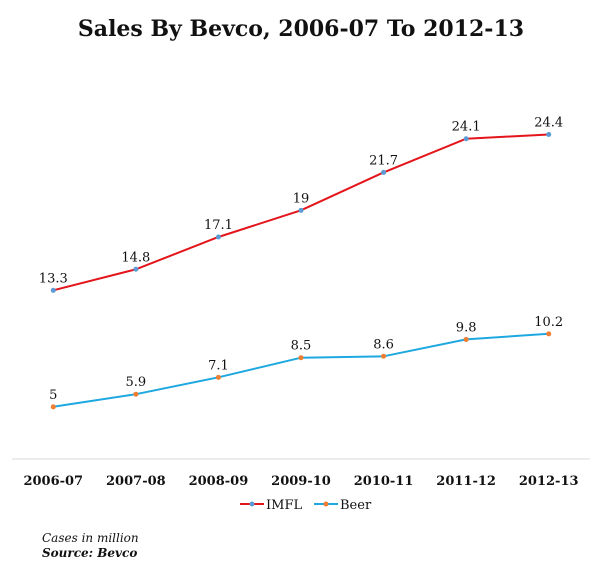 The image size is (603, 569). What do you see at coordinates (356, 505) in the screenshot?
I see `legend-label-beer: Beer` at bounding box center [356, 505].